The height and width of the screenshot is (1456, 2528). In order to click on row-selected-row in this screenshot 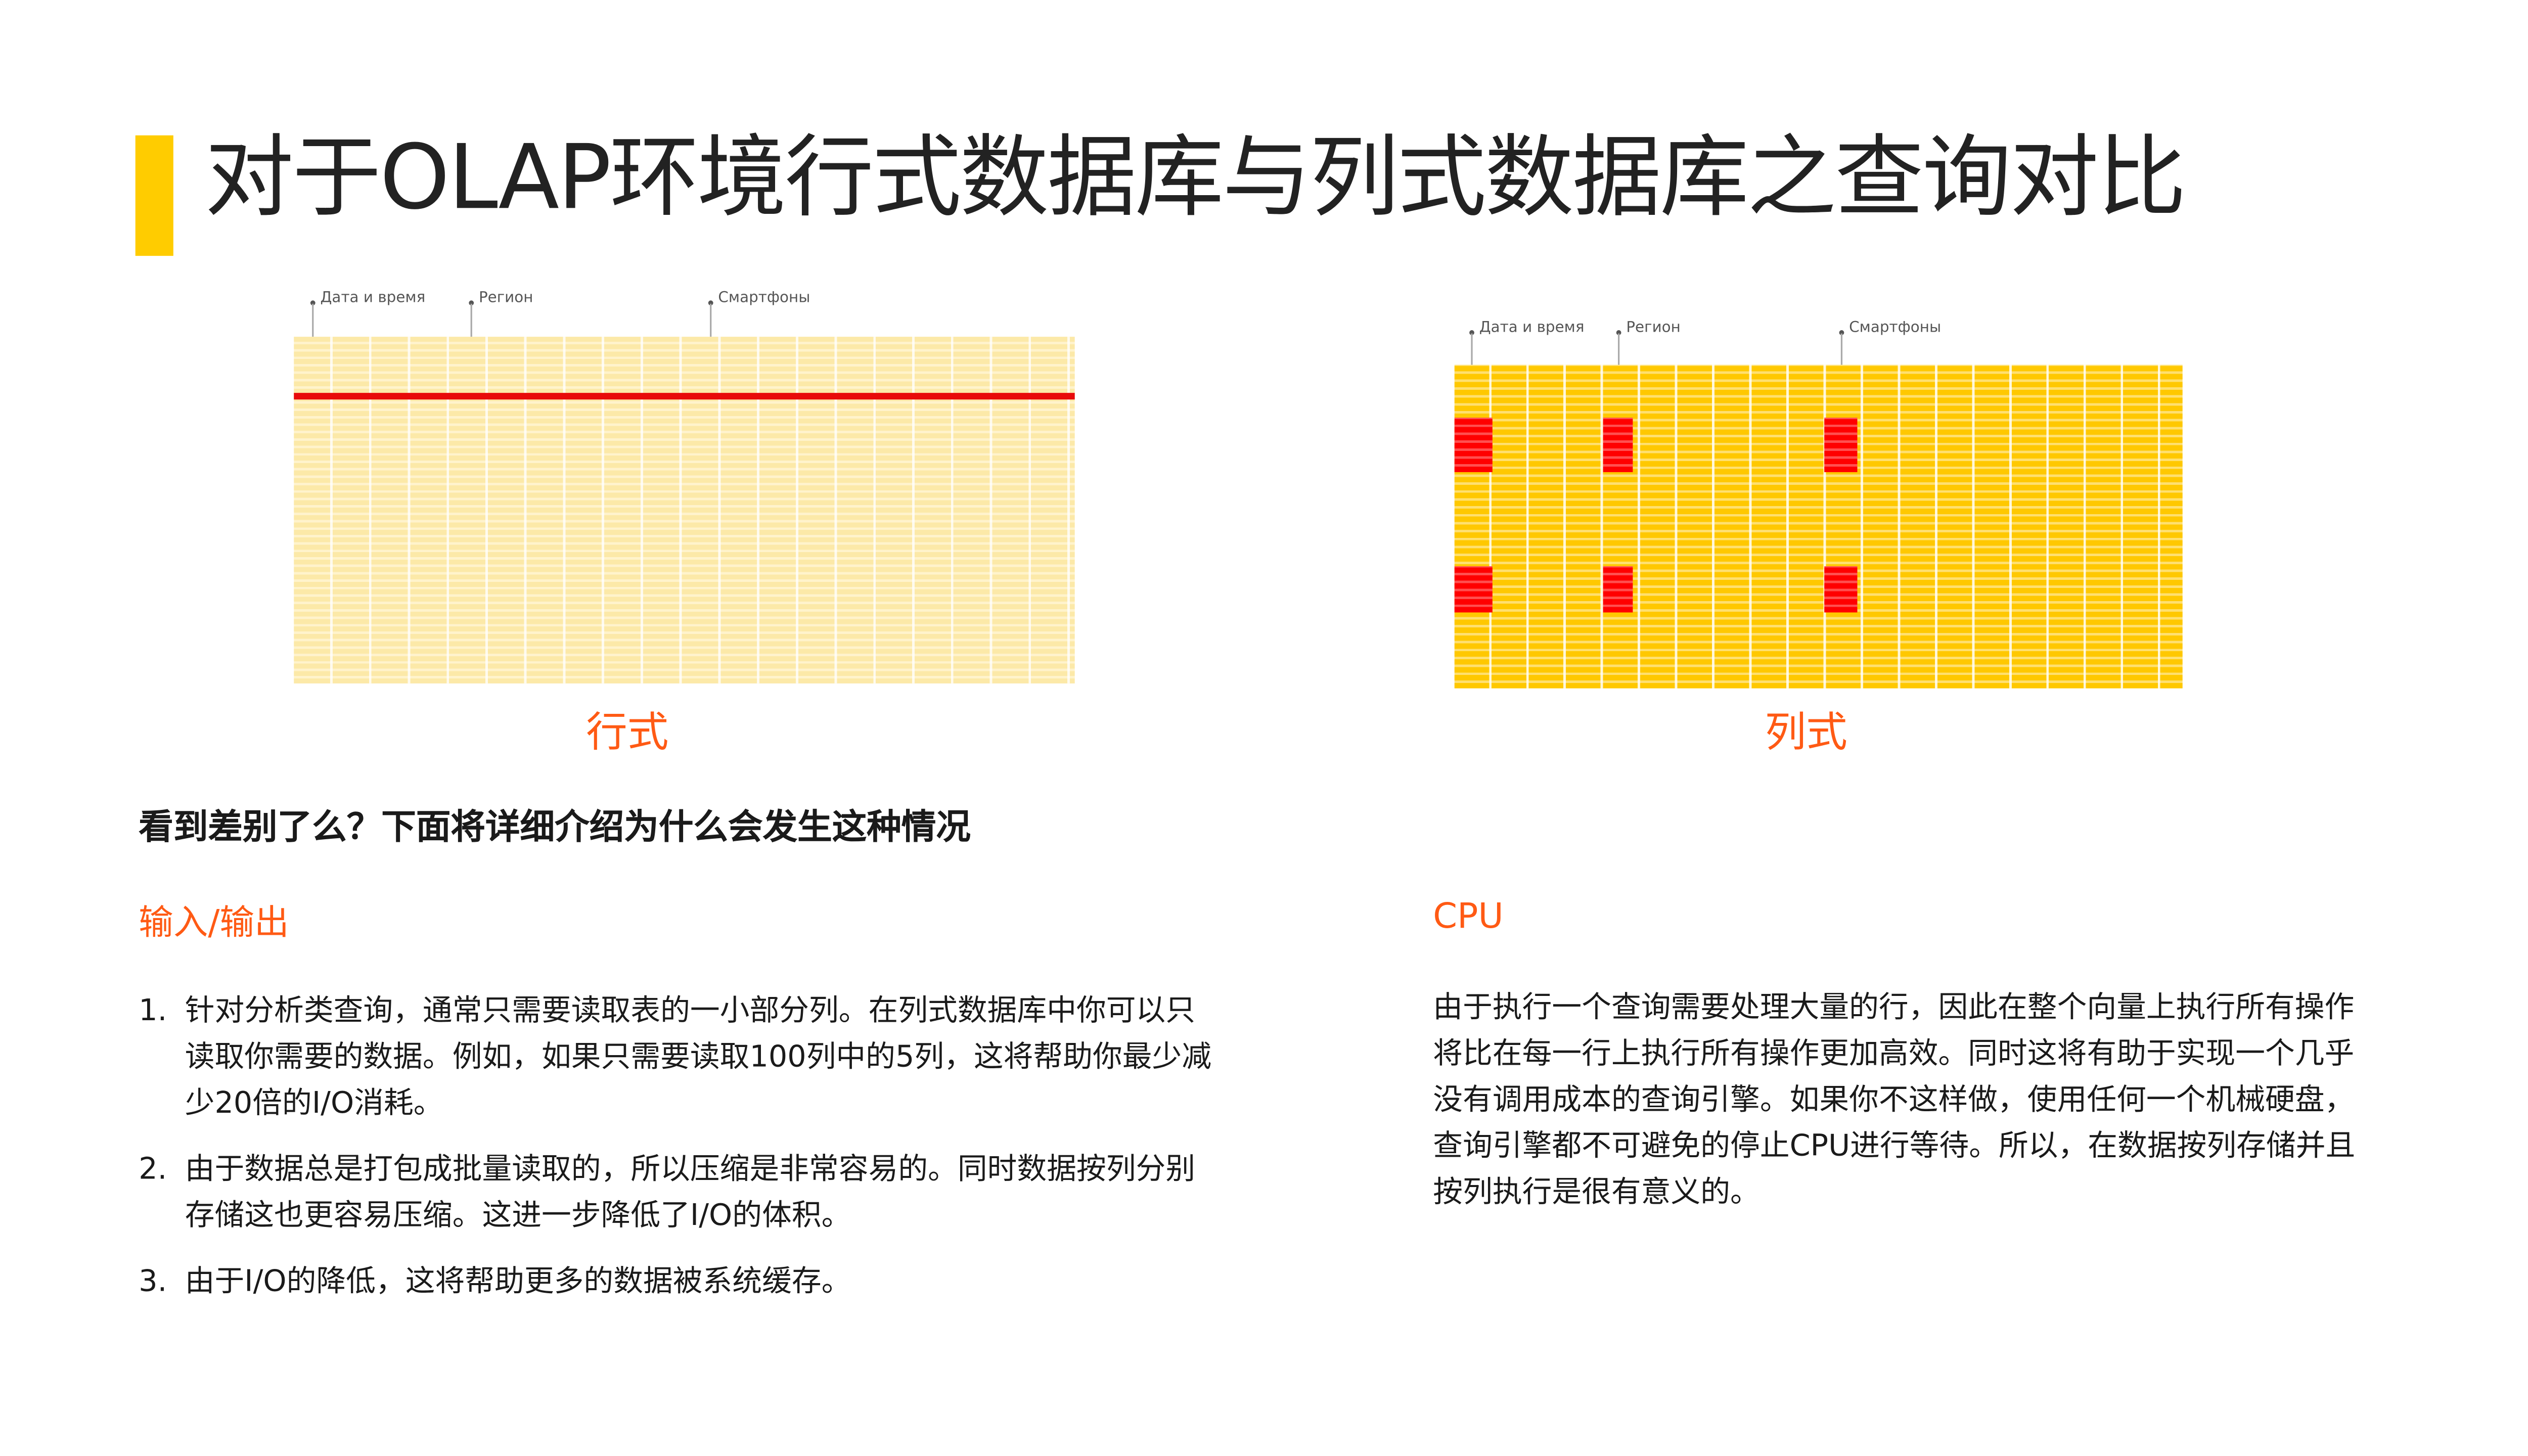, I will do `click(685, 396)`.